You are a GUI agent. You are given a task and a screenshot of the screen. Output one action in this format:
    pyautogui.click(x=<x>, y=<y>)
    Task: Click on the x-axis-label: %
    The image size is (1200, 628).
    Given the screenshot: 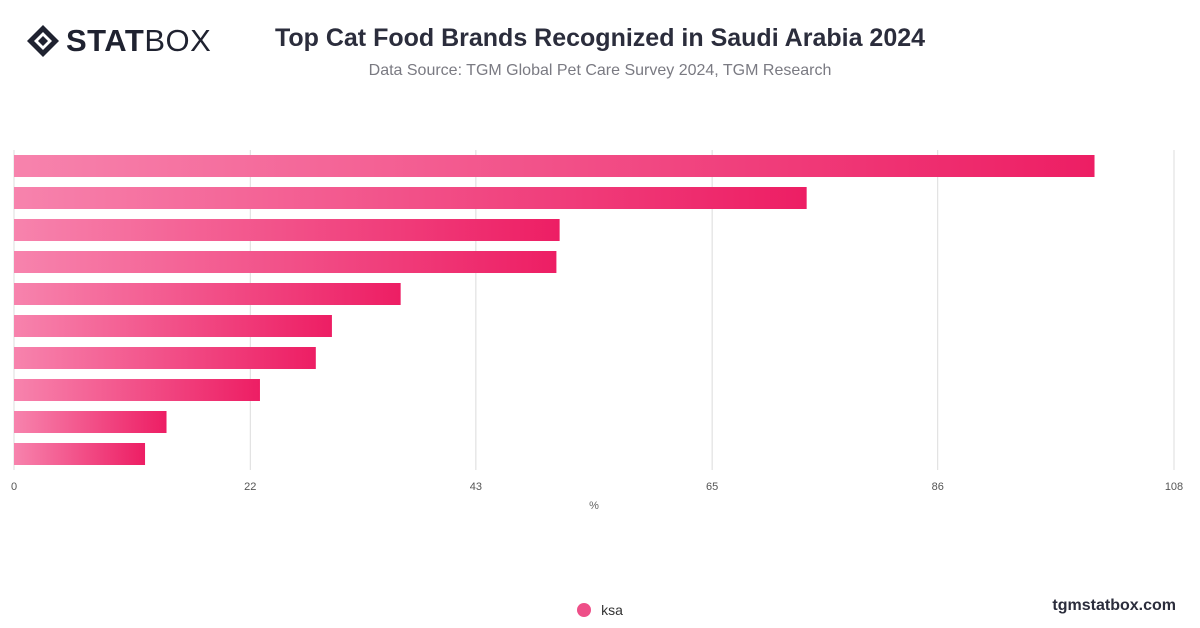 What is the action you would take?
    pyautogui.click(x=594, y=506)
    